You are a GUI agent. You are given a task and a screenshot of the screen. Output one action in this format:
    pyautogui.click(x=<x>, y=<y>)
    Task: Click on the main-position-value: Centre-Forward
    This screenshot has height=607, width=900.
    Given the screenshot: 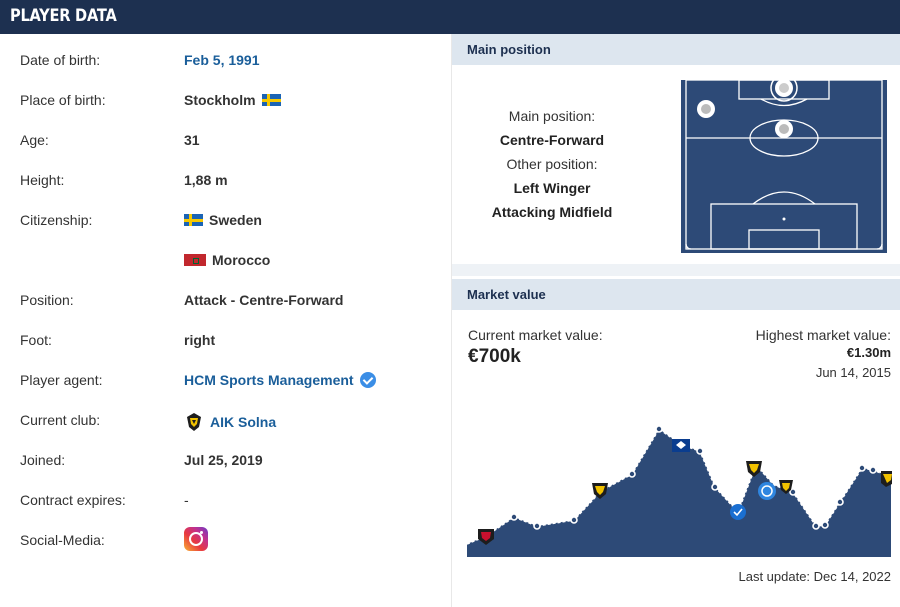 What is the action you would take?
    pyautogui.click(x=552, y=140)
    